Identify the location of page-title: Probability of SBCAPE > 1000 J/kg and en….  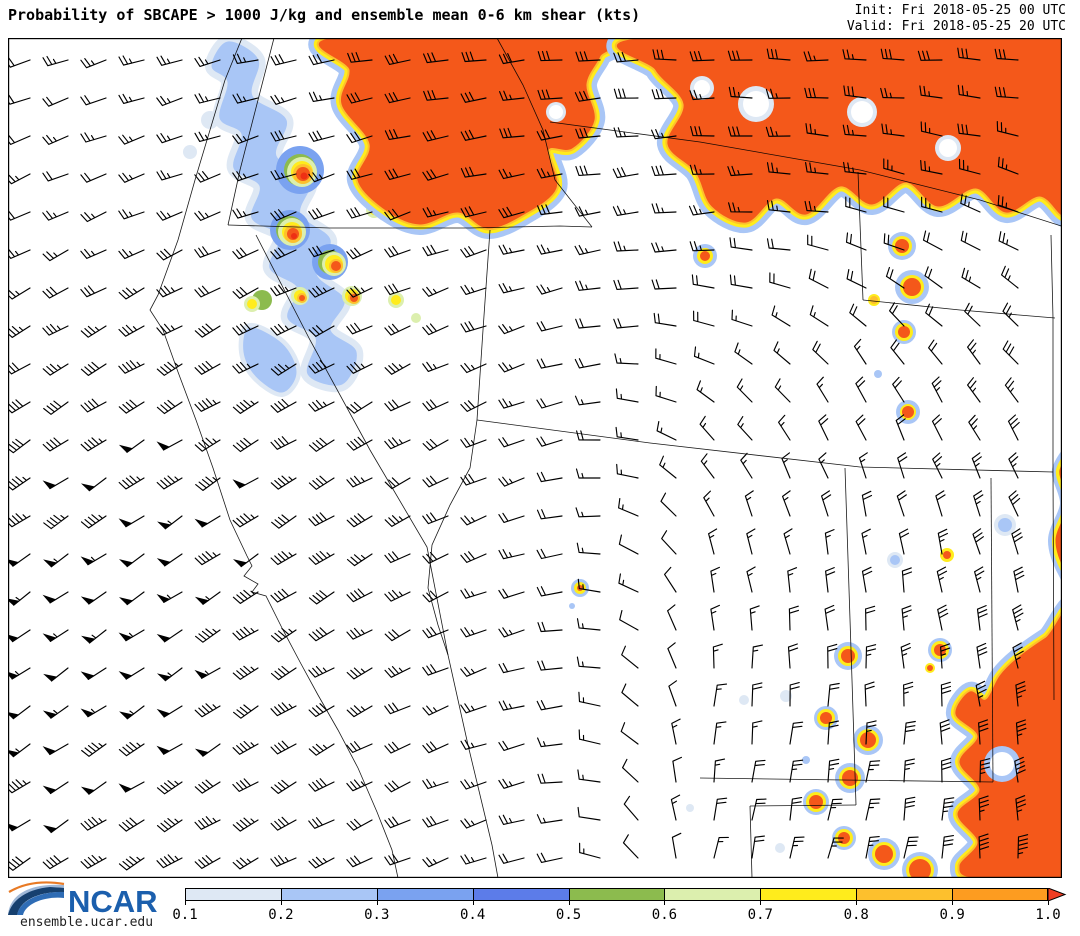
(324, 15).